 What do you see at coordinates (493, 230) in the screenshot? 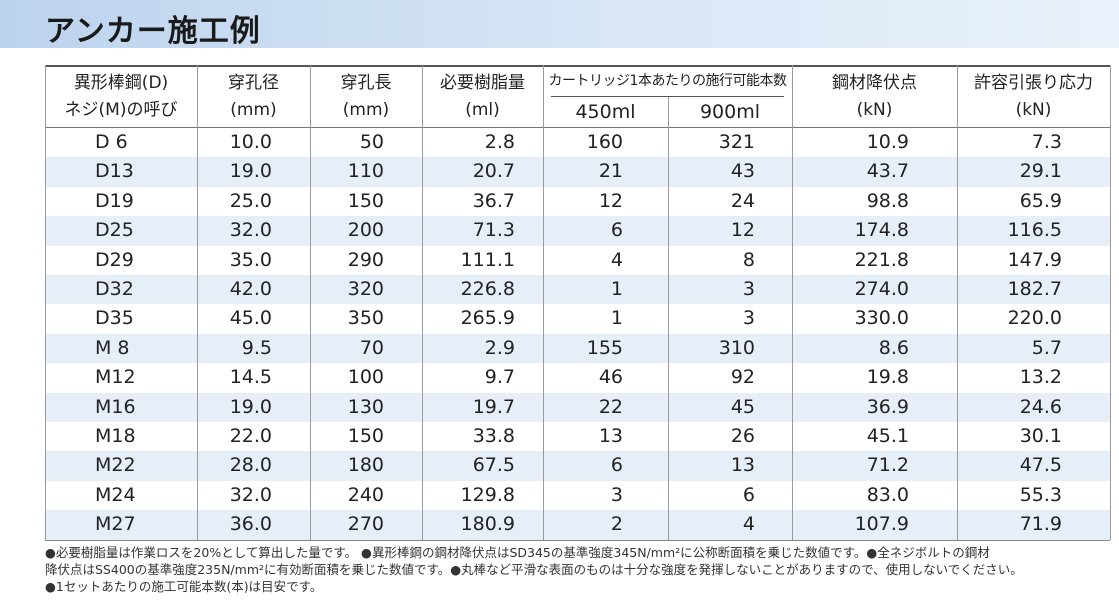
I see `table-cell: 71.3` at bounding box center [493, 230].